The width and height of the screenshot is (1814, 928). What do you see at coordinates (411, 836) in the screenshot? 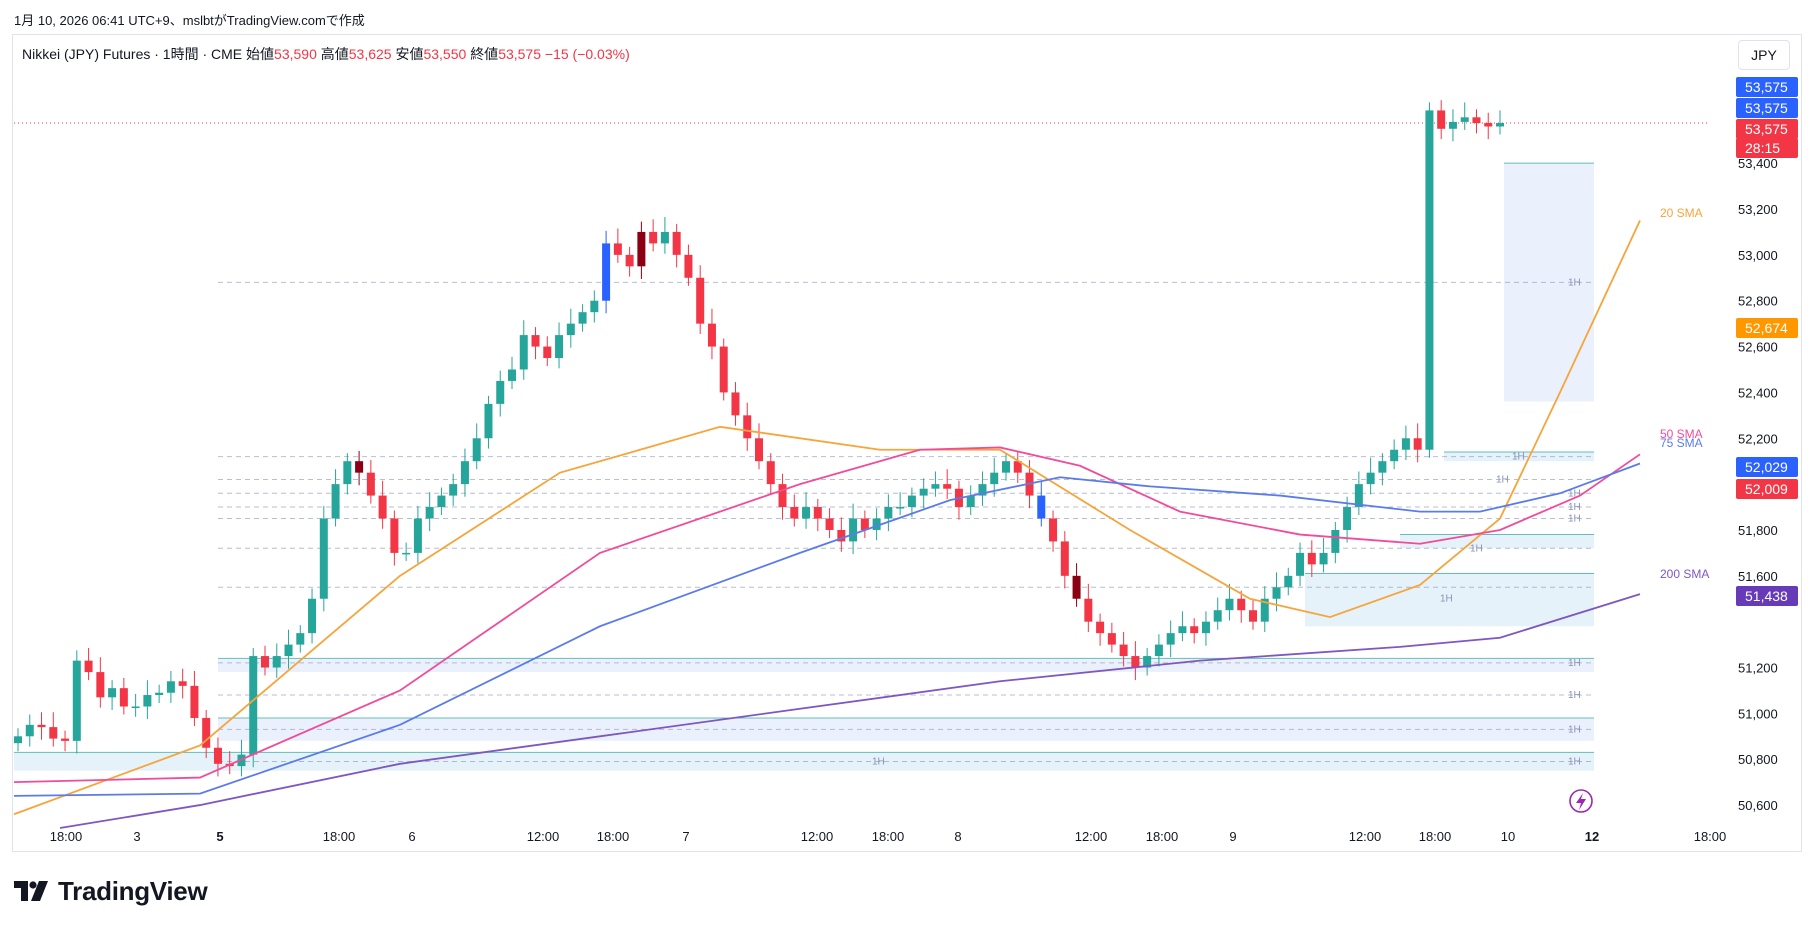
I see `x-tick-label: 6` at bounding box center [411, 836].